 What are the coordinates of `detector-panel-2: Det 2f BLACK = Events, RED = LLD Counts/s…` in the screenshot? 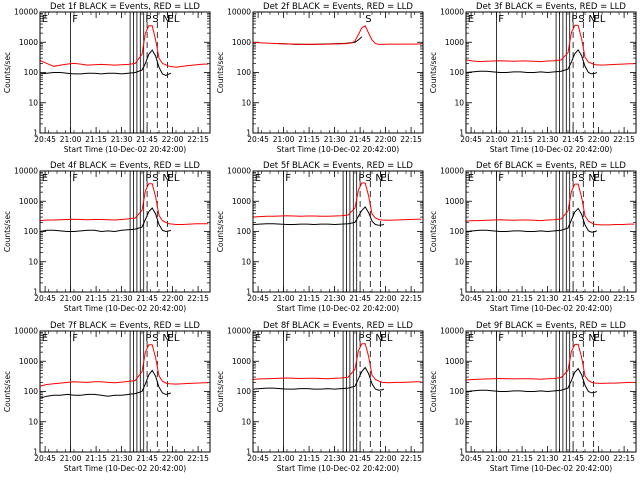 It's located at (320, 78).